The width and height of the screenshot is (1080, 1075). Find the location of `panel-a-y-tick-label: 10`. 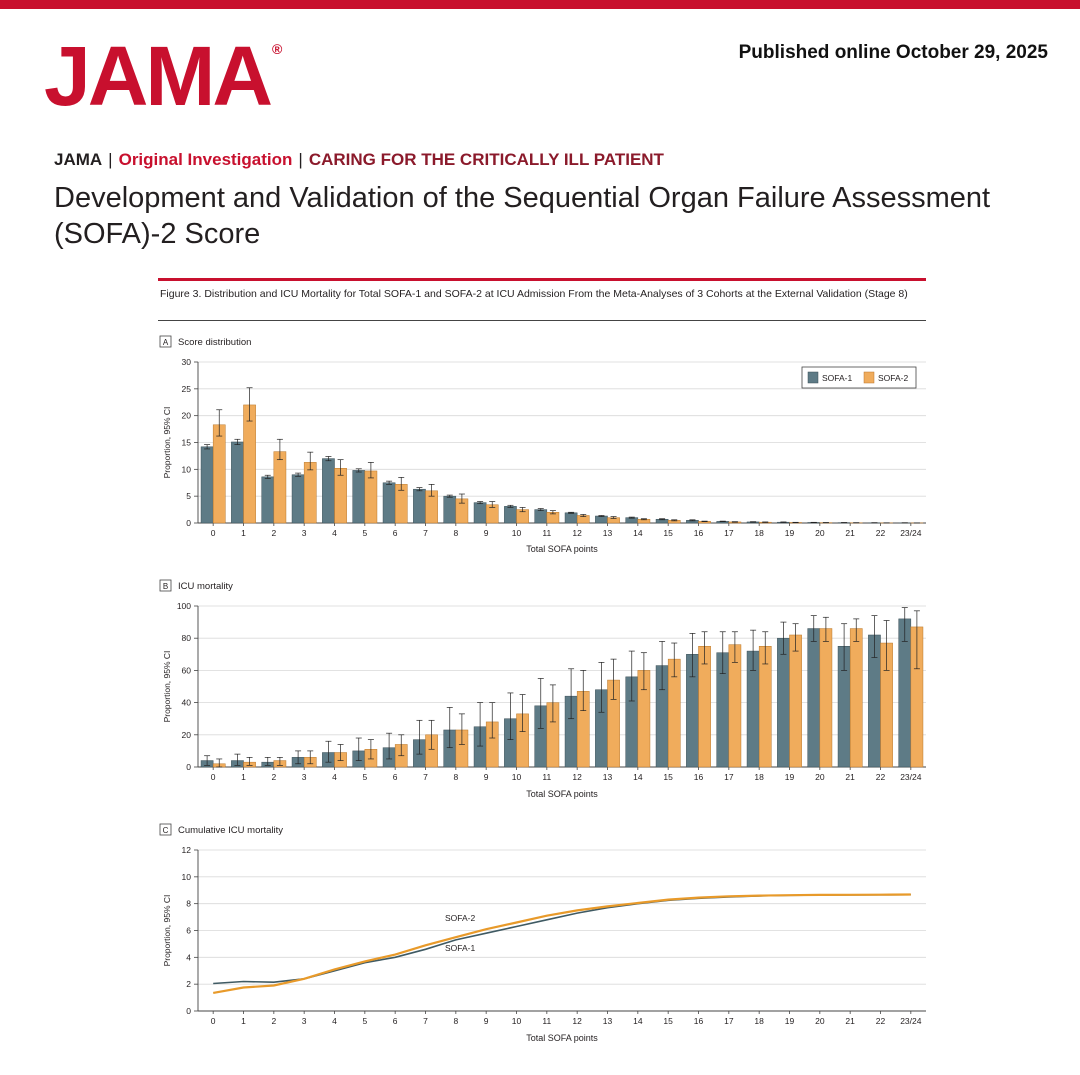

panel-a-y-tick-label: 10 is located at coordinates (187, 469).